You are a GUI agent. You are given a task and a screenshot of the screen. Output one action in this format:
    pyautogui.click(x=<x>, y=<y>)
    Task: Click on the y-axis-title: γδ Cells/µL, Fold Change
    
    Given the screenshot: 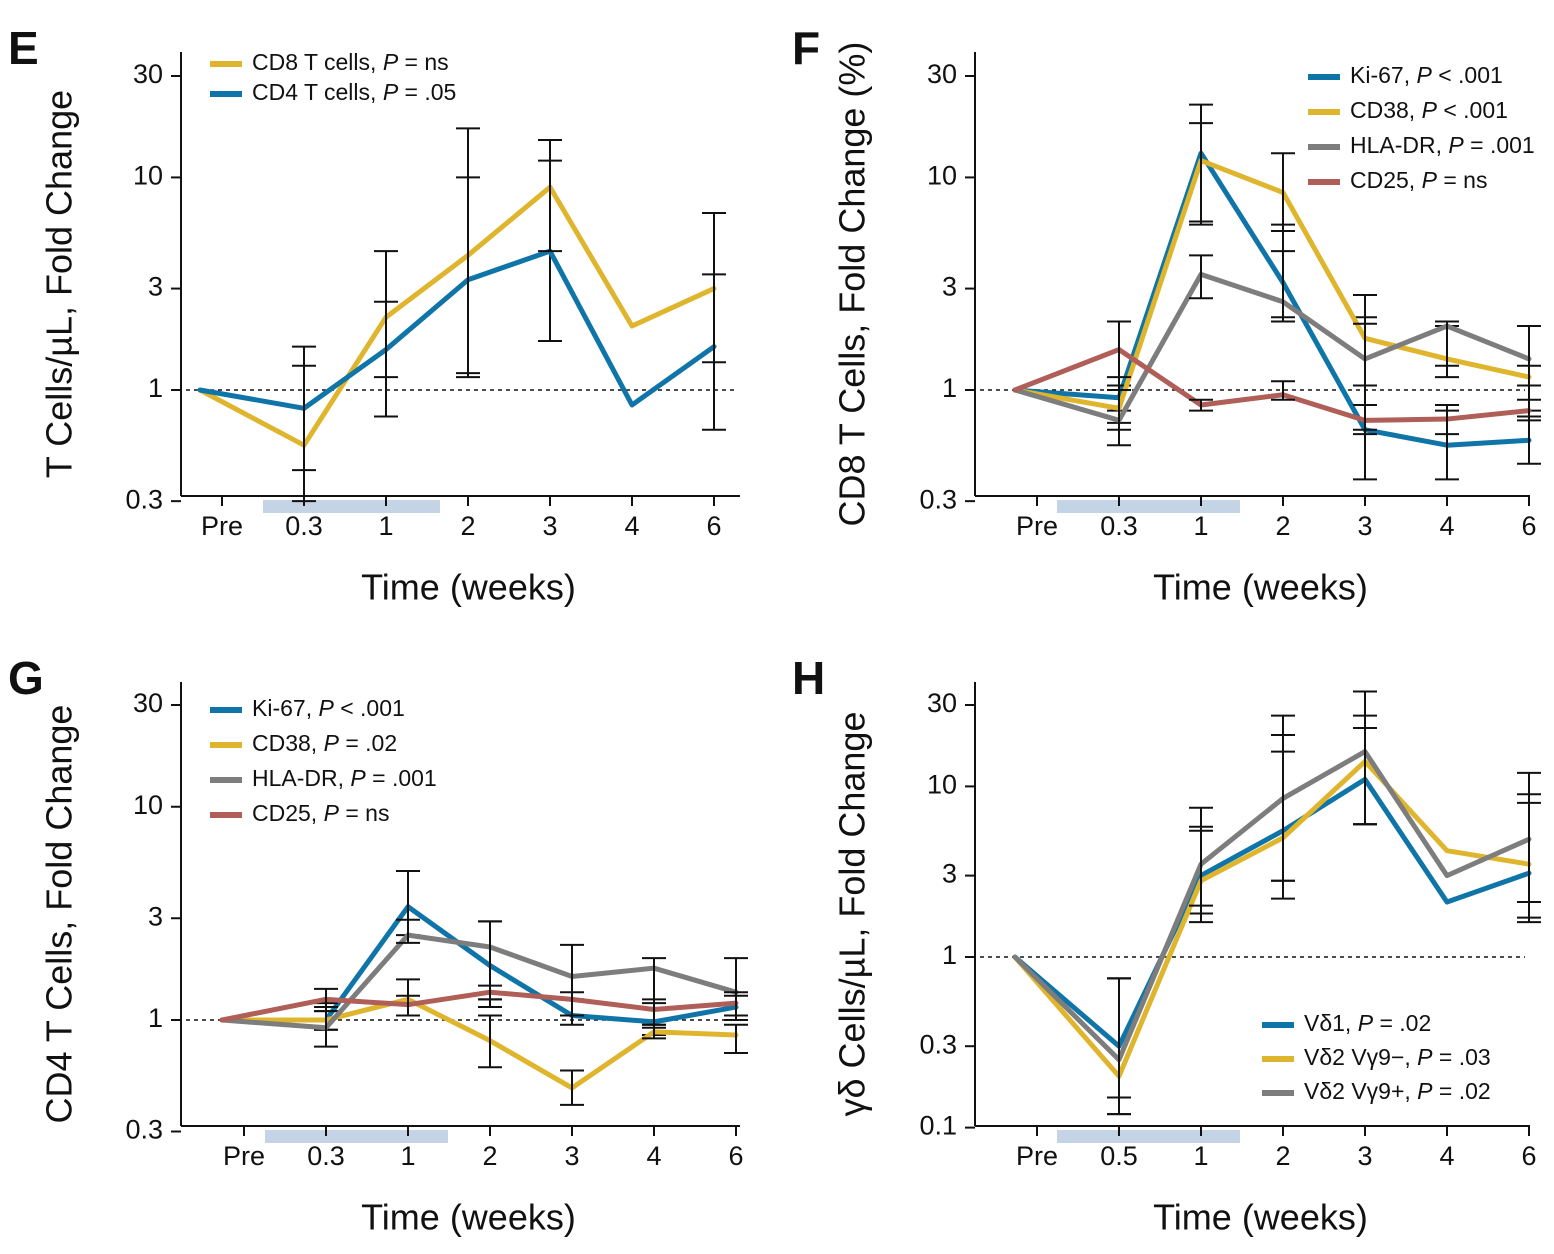 What is the action you would take?
    pyautogui.click(x=852, y=914)
    